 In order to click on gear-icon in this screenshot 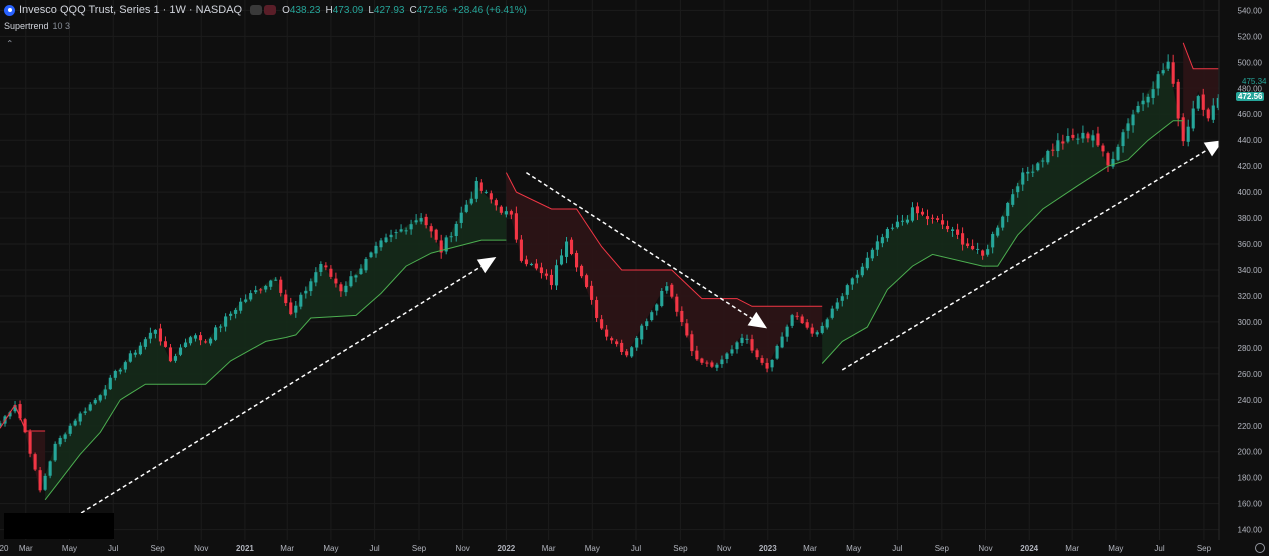, I will do `click(1260, 548)`.